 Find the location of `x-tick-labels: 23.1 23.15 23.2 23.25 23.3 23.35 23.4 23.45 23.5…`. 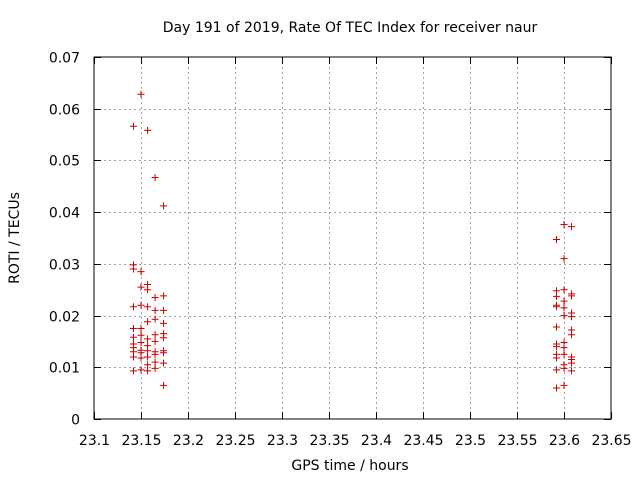

x-tick-labels: 23.1 23.15 23.2 23.25 23.3 23.35 23.4 23.45 23.5… is located at coordinates (355, 441).